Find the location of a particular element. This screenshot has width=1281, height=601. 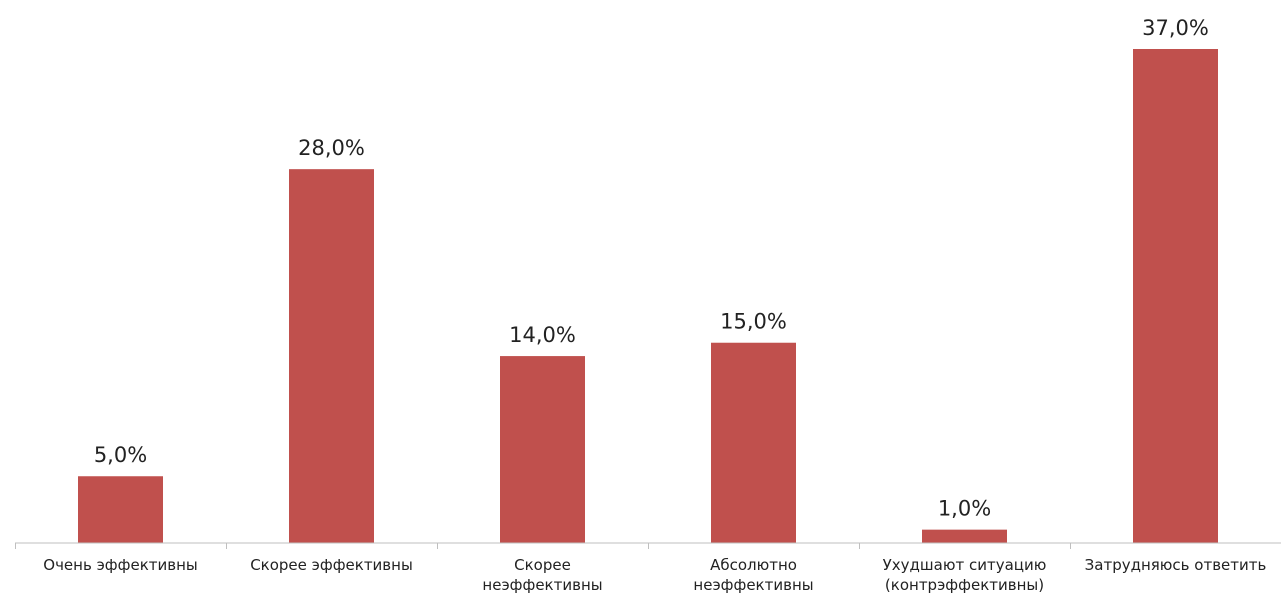

data-label: 5,0% is located at coordinates (120, 455).